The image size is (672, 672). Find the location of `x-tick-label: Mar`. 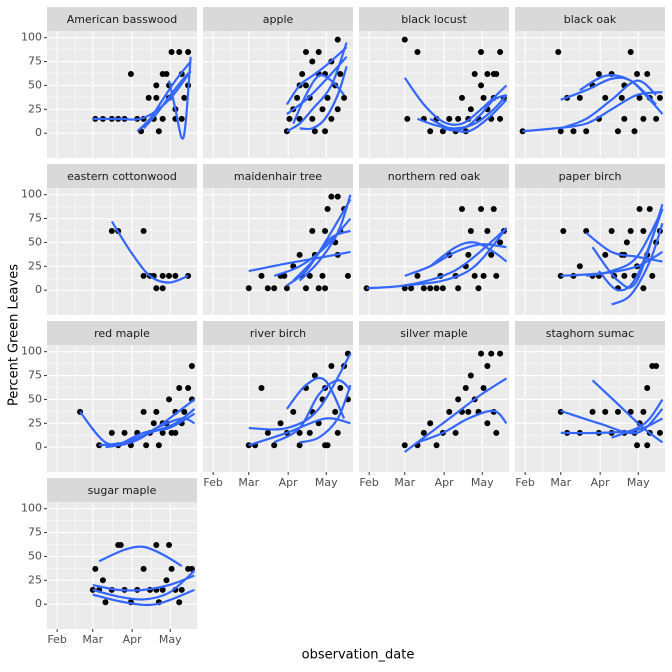

x-tick-label: Mar is located at coordinates (404, 482).